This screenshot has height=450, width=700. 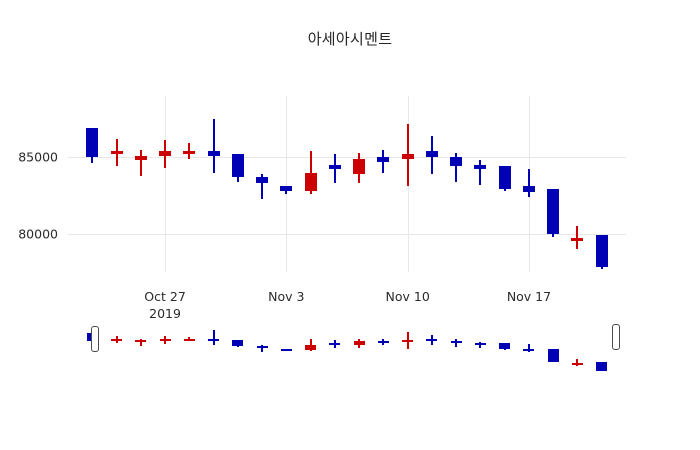 What do you see at coordinates (286, 296) in the screenshot?
I see `x-axis-tick-label: Nov 3` at bounding box center [286, 296].